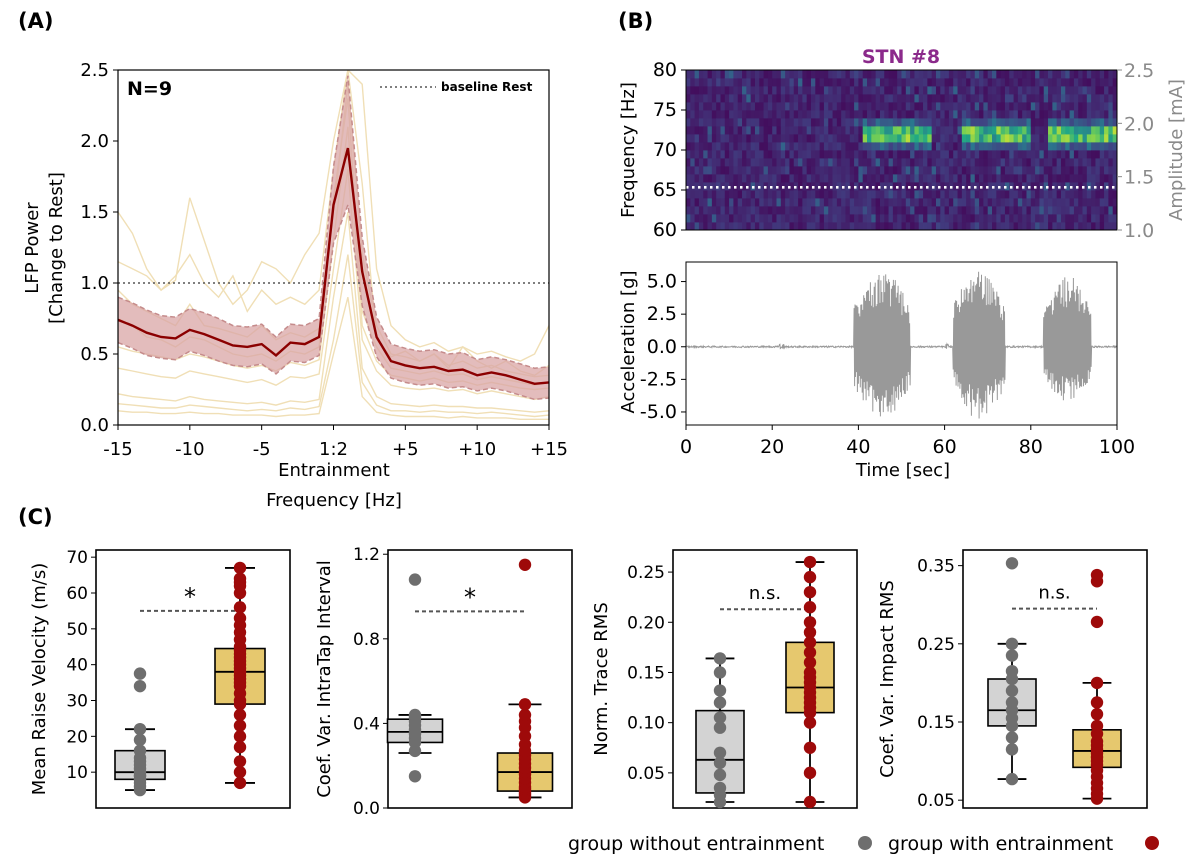 This screenshot has width=1200, height=861. What do you see at coordinates (193, 679) in the screenshot?
I see `box-plot-frame` at bounding box center [193, 679].